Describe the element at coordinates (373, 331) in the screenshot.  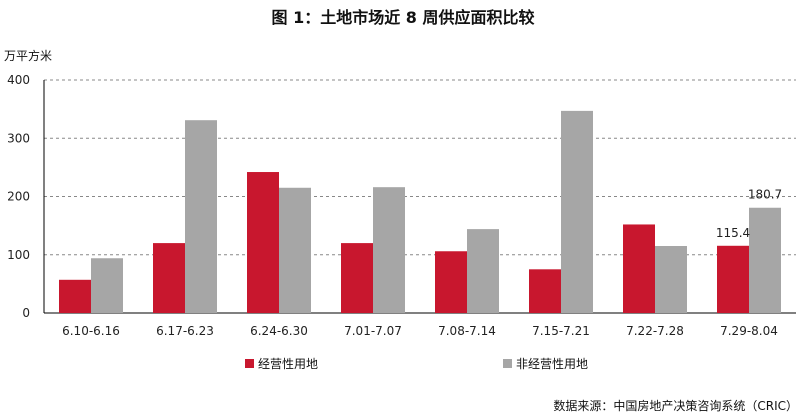
I see `x-tick-label: 7.01-7.07` at that location.